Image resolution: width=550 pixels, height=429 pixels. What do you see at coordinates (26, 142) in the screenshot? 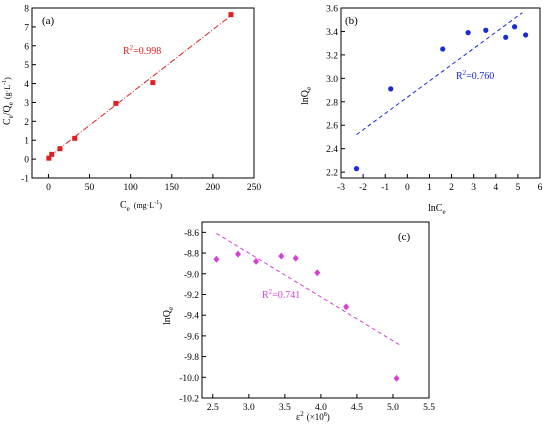
I see `panel-a-ytick-label: 1` at bounding box center [26, 142].